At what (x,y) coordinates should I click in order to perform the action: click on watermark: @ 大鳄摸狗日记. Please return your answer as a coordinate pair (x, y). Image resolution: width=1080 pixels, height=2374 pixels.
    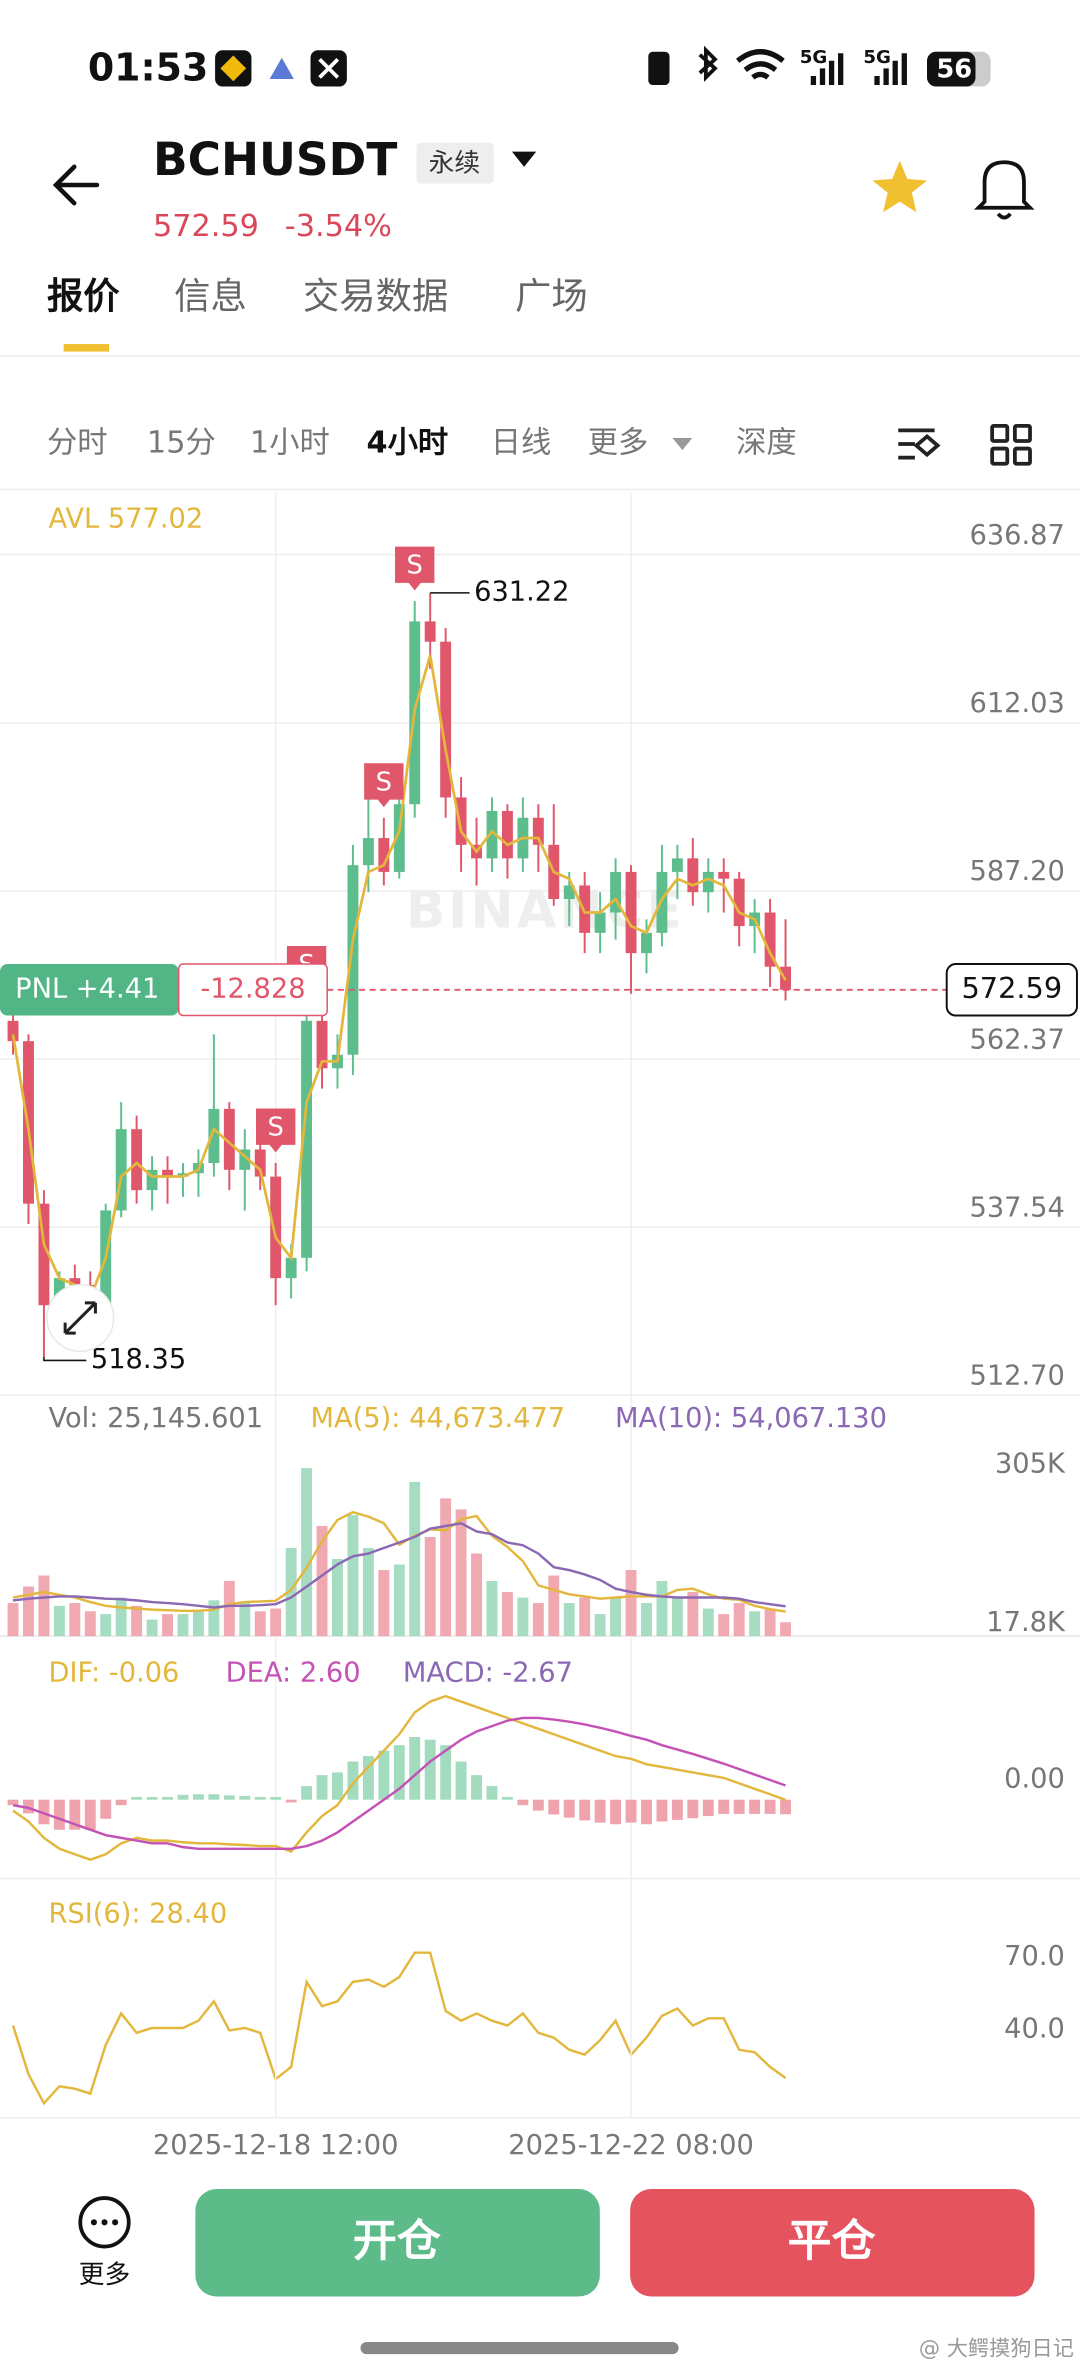
    Looking at the image, I should click on (996, 2348).